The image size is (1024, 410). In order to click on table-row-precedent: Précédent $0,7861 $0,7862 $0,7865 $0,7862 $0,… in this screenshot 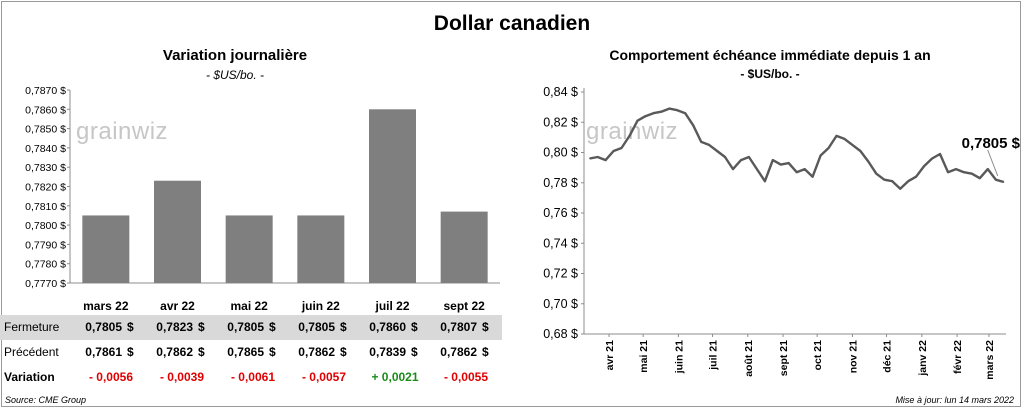, I will do `click(251, 352)`.